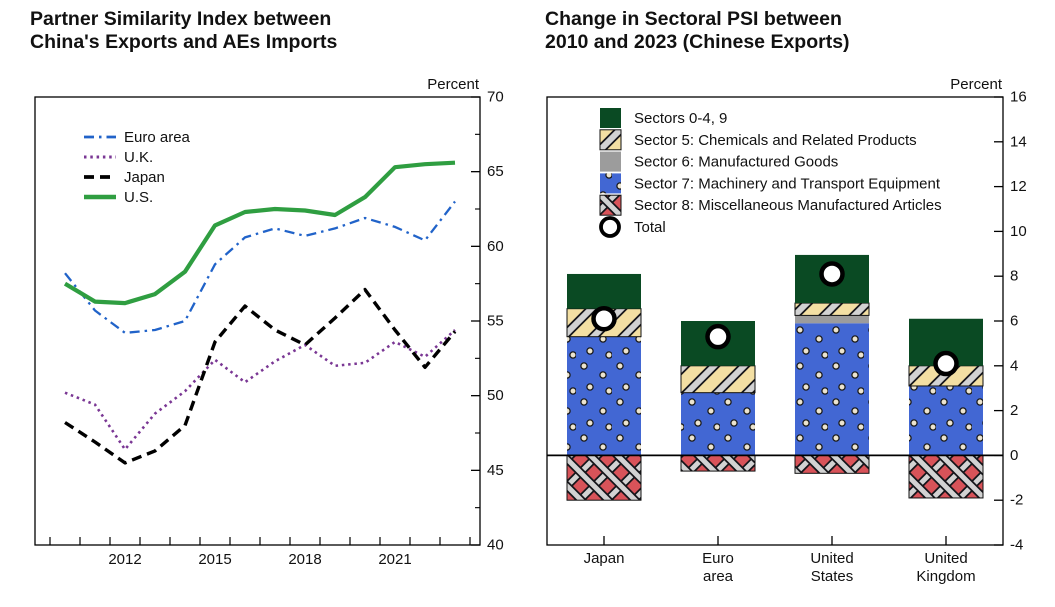  Describe the element at coordinates (946, 476) in the screenshot. I see `bar-segment-sector-8-united-kingdom` at that location.